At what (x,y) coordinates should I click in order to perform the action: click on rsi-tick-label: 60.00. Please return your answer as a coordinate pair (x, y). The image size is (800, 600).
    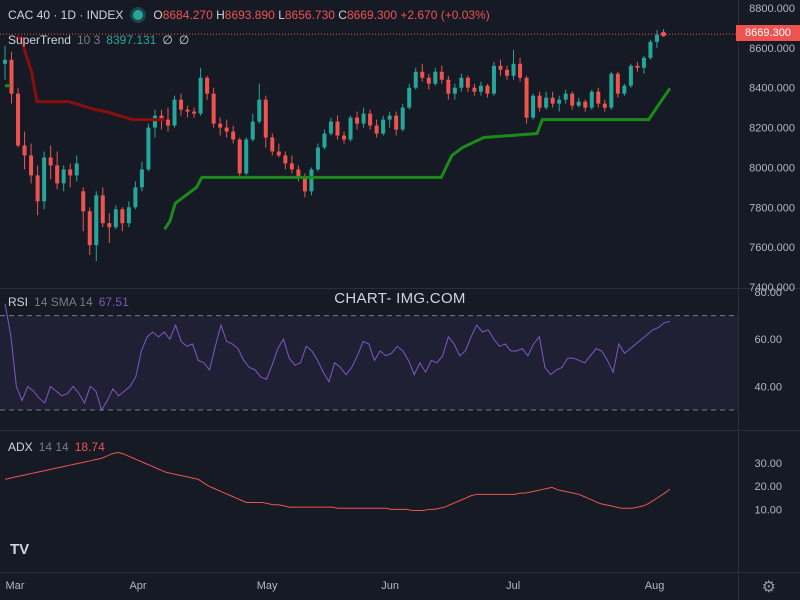
    Looking at the image, I should click on (768, 340).